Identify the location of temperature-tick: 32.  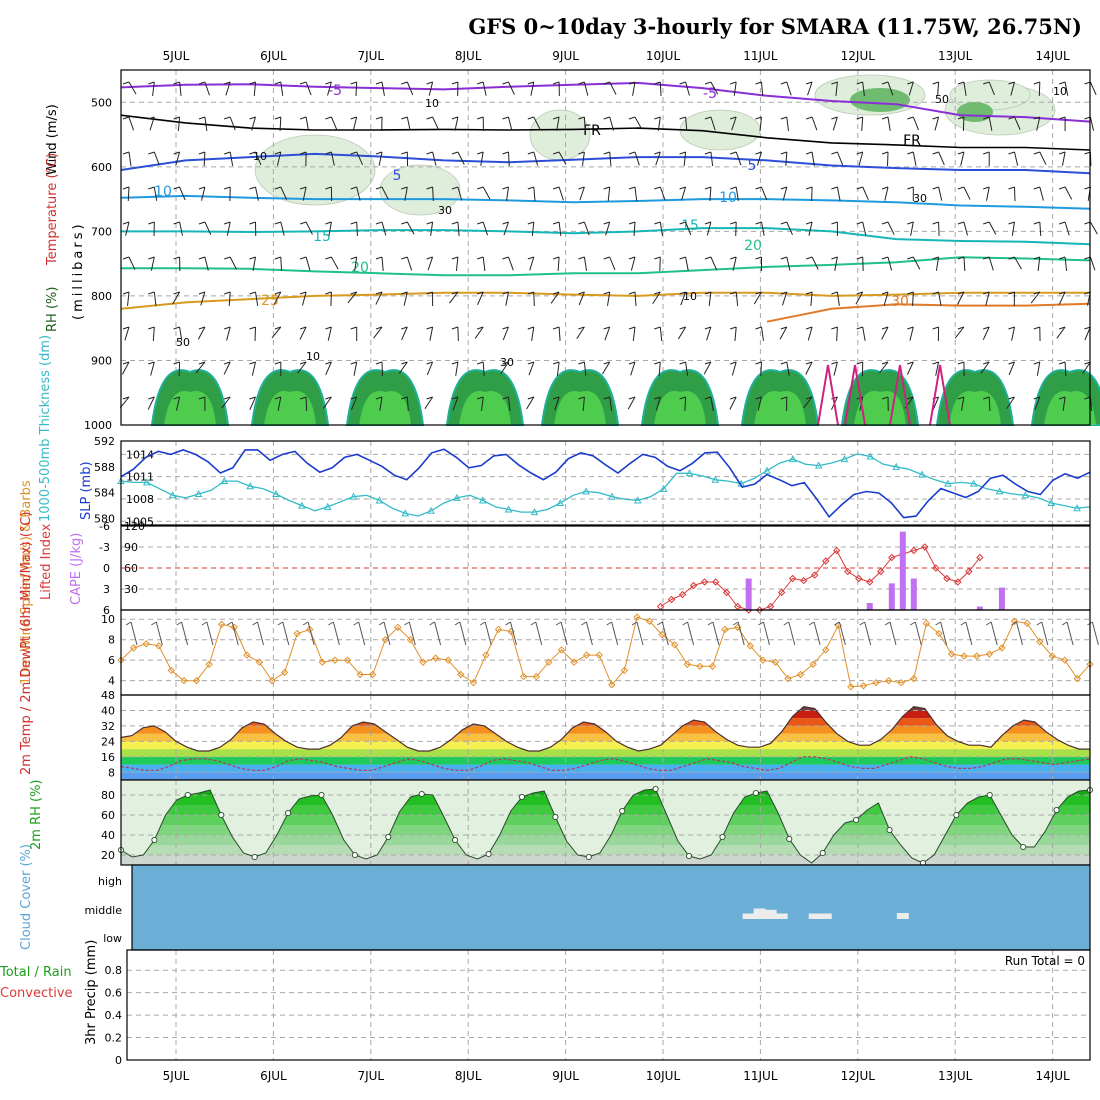
(108, 726).